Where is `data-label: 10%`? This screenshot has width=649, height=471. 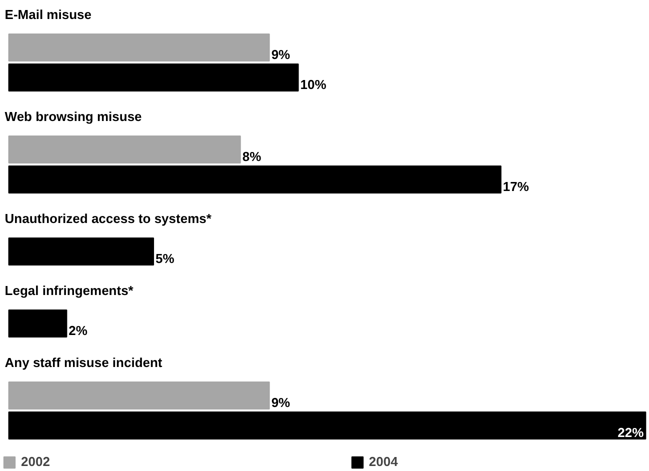 data-label: 10% is located at coordinates (313, 84).